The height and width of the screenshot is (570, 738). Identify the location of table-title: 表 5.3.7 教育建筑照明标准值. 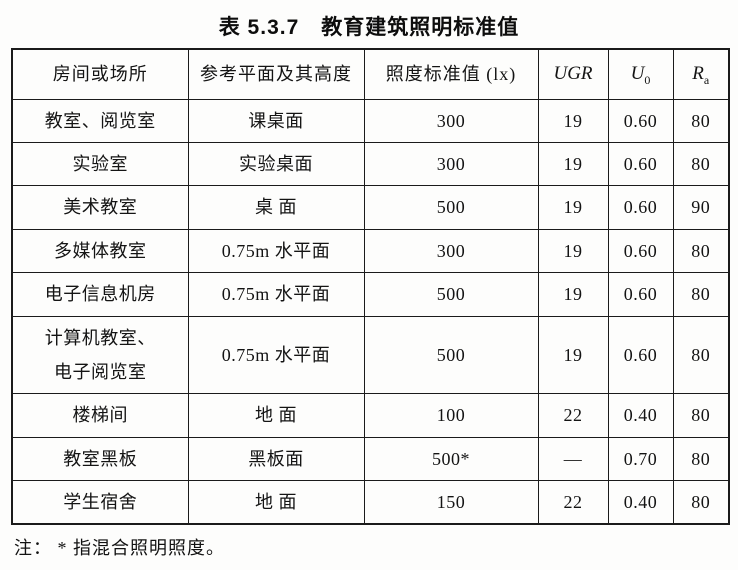
(369, 27).